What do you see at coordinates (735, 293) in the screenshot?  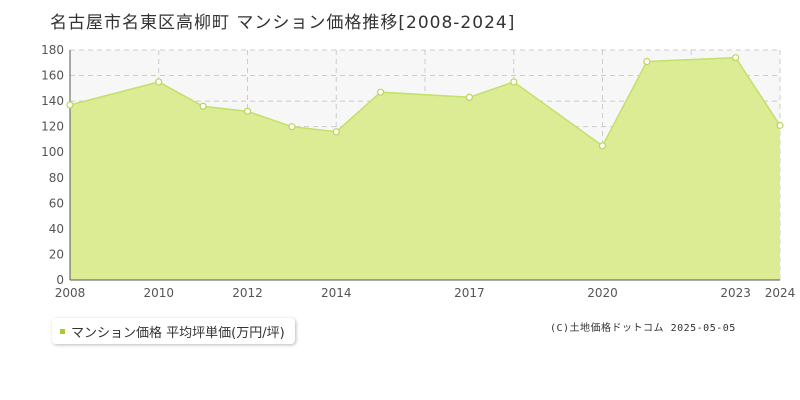 I see `x-tick-label: 2023` at bounding box center [735, 293].